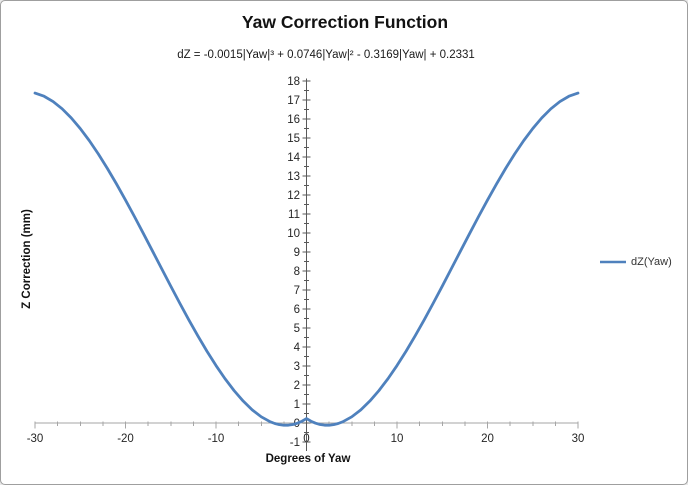 This screenshot has height=485, width=688. I want to click on y-tick-label: 8, so click(297, 272).